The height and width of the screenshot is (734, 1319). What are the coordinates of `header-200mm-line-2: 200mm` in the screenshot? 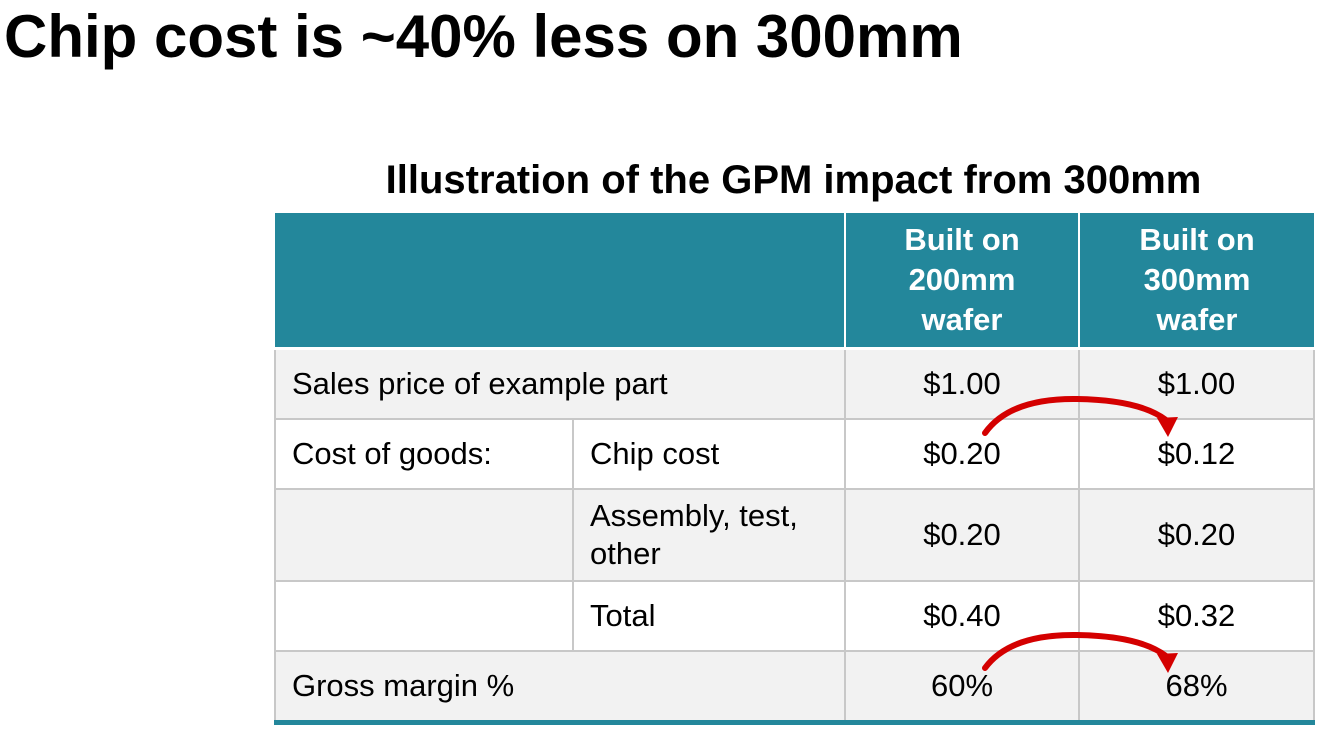 It's located at (962, 279).